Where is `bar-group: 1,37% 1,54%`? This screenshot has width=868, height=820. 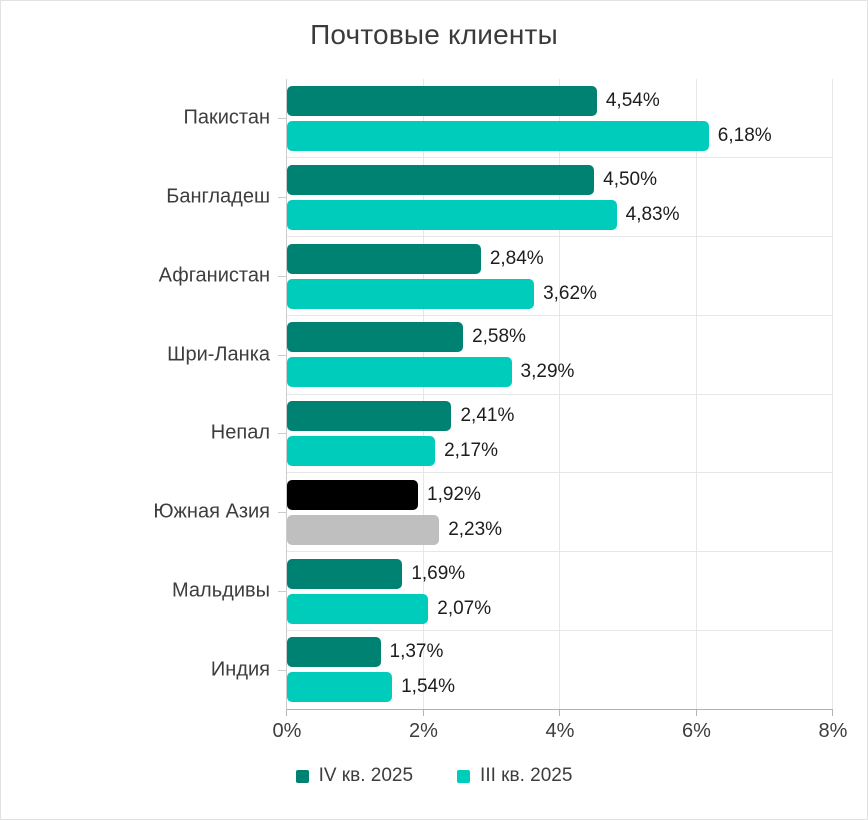
bar-group: 1,37% 1,54% is located at coordinates (560, 669).